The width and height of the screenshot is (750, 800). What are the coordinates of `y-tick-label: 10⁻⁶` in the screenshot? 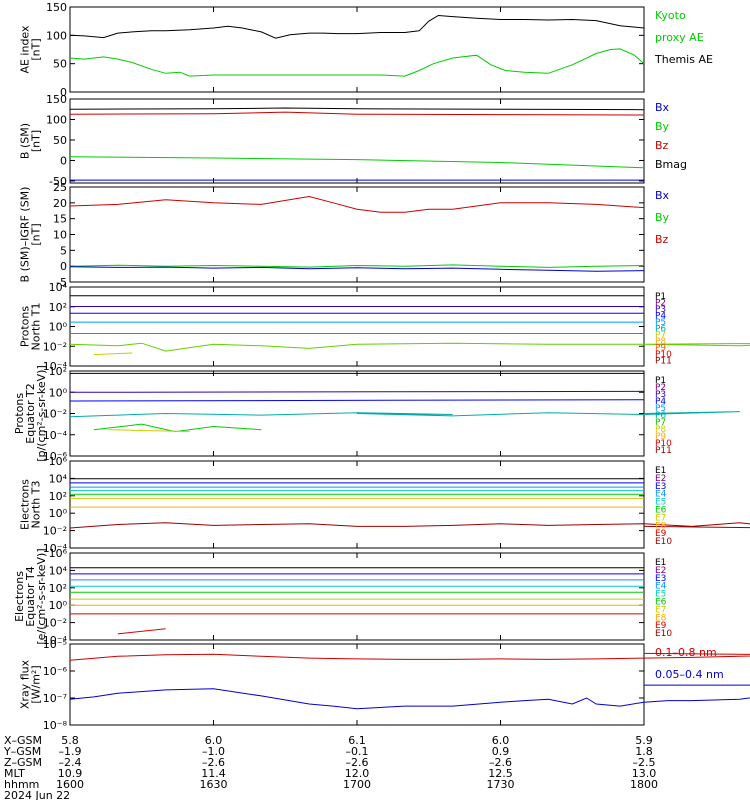 It's located at (55, 456).